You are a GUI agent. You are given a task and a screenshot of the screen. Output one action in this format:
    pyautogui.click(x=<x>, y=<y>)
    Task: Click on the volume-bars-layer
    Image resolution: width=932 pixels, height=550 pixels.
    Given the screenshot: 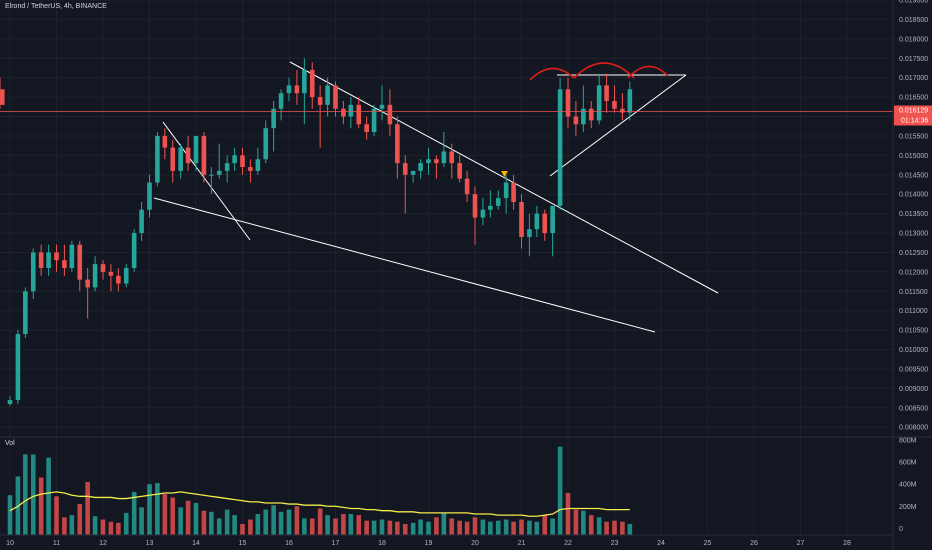 What is the action you would take?
    pyautogui.click(x=320, y=490)
    